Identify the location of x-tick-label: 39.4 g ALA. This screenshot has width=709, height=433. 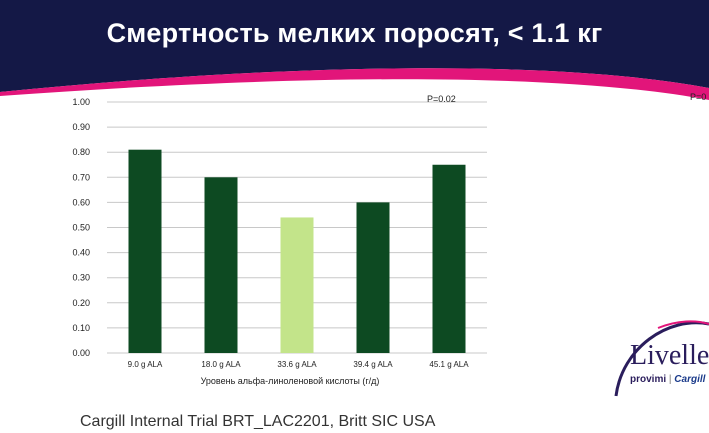
(373, 364).